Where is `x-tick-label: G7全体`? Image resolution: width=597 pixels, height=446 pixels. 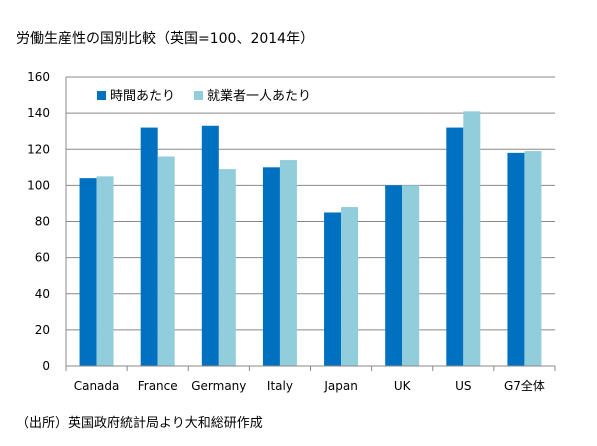 x-tick-label: G7全体 is located at coordinates (524, 385).